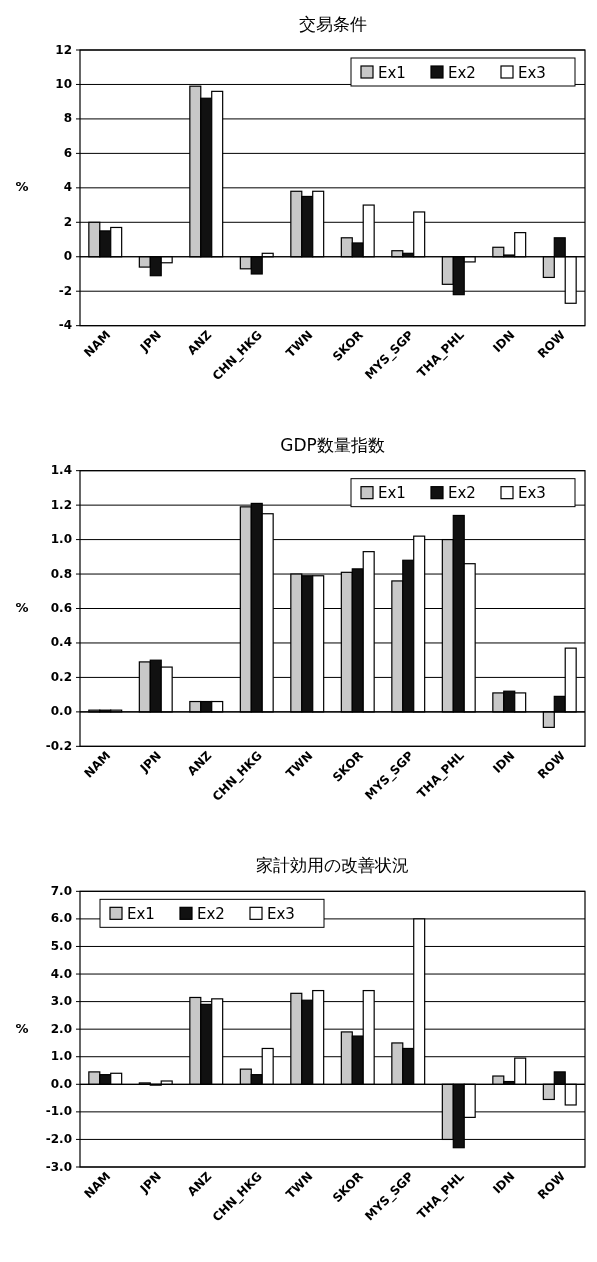 Image resolution: width=597 pixels, height=1262 pixels. What do you see at coordinates (58, 1166) in the screenshot?
I see `y-tick-label: -3.0` at bounding box center [58, 1166].